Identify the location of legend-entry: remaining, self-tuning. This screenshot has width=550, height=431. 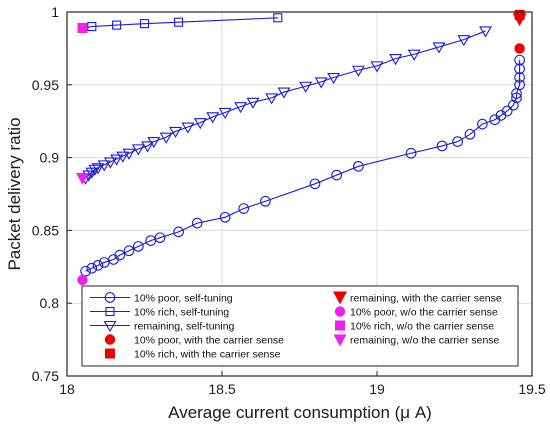
(162, 327).